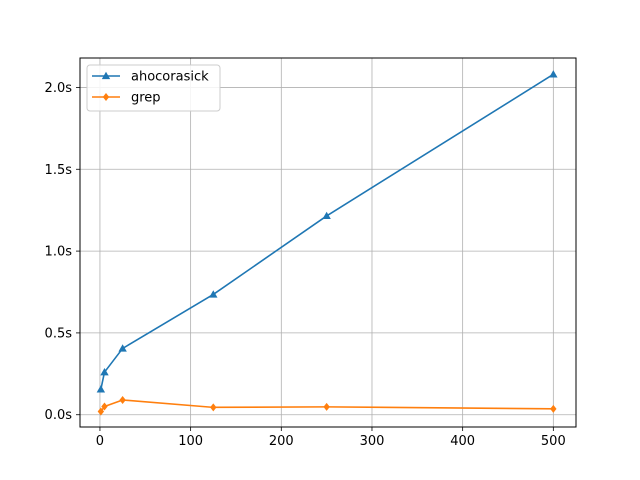  What do you see at coordinates (59, 88) in the screenshot?
I see `y-tick-label: 2.0s` at bounding box center [59, 88].